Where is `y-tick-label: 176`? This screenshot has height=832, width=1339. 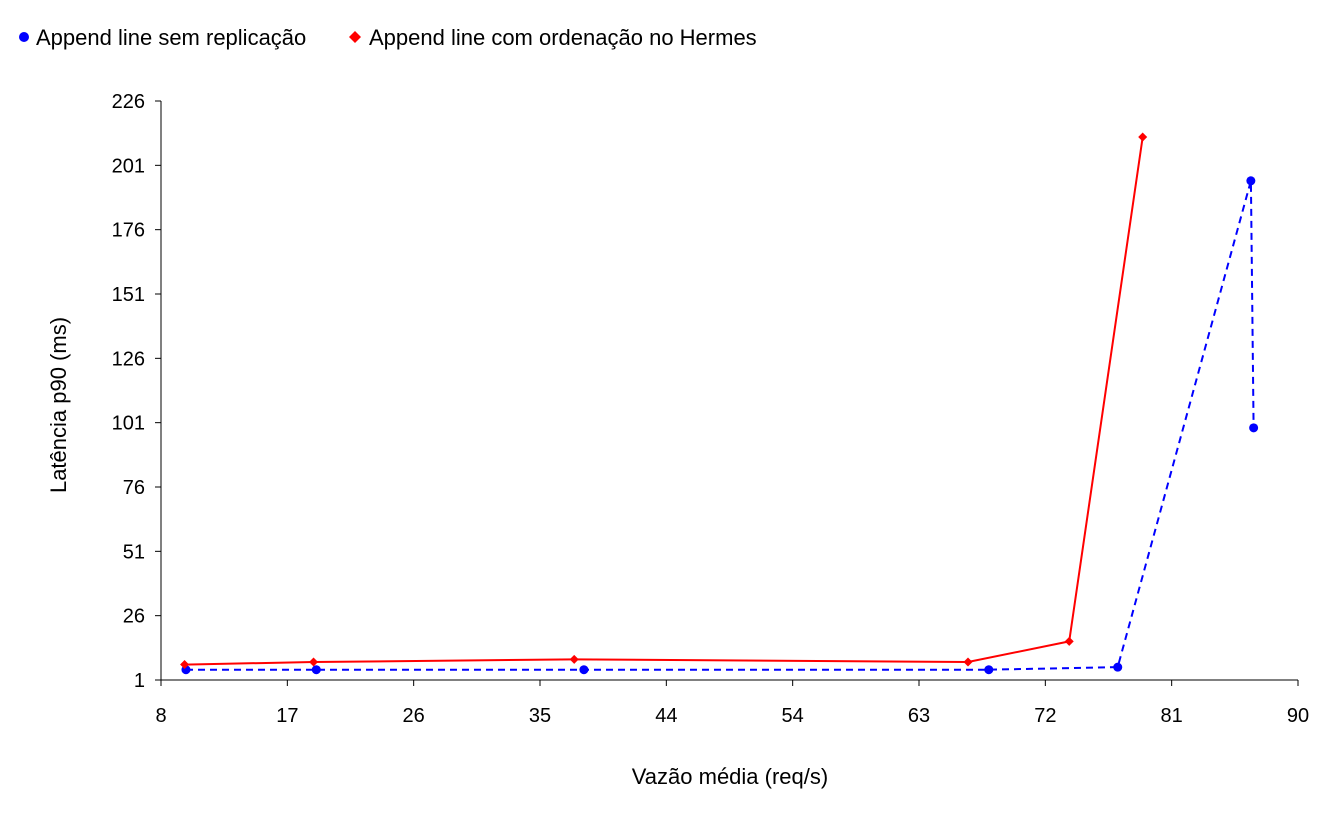 y-tick-label: 176 is located at coordinates (128, 231).